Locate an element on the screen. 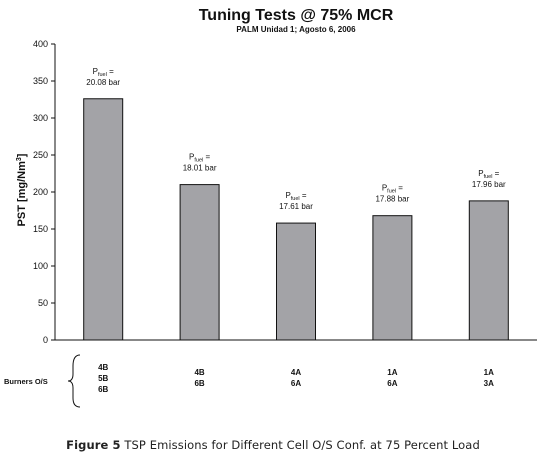  y-tick-label: 0 is located at coordinates (45, 340).